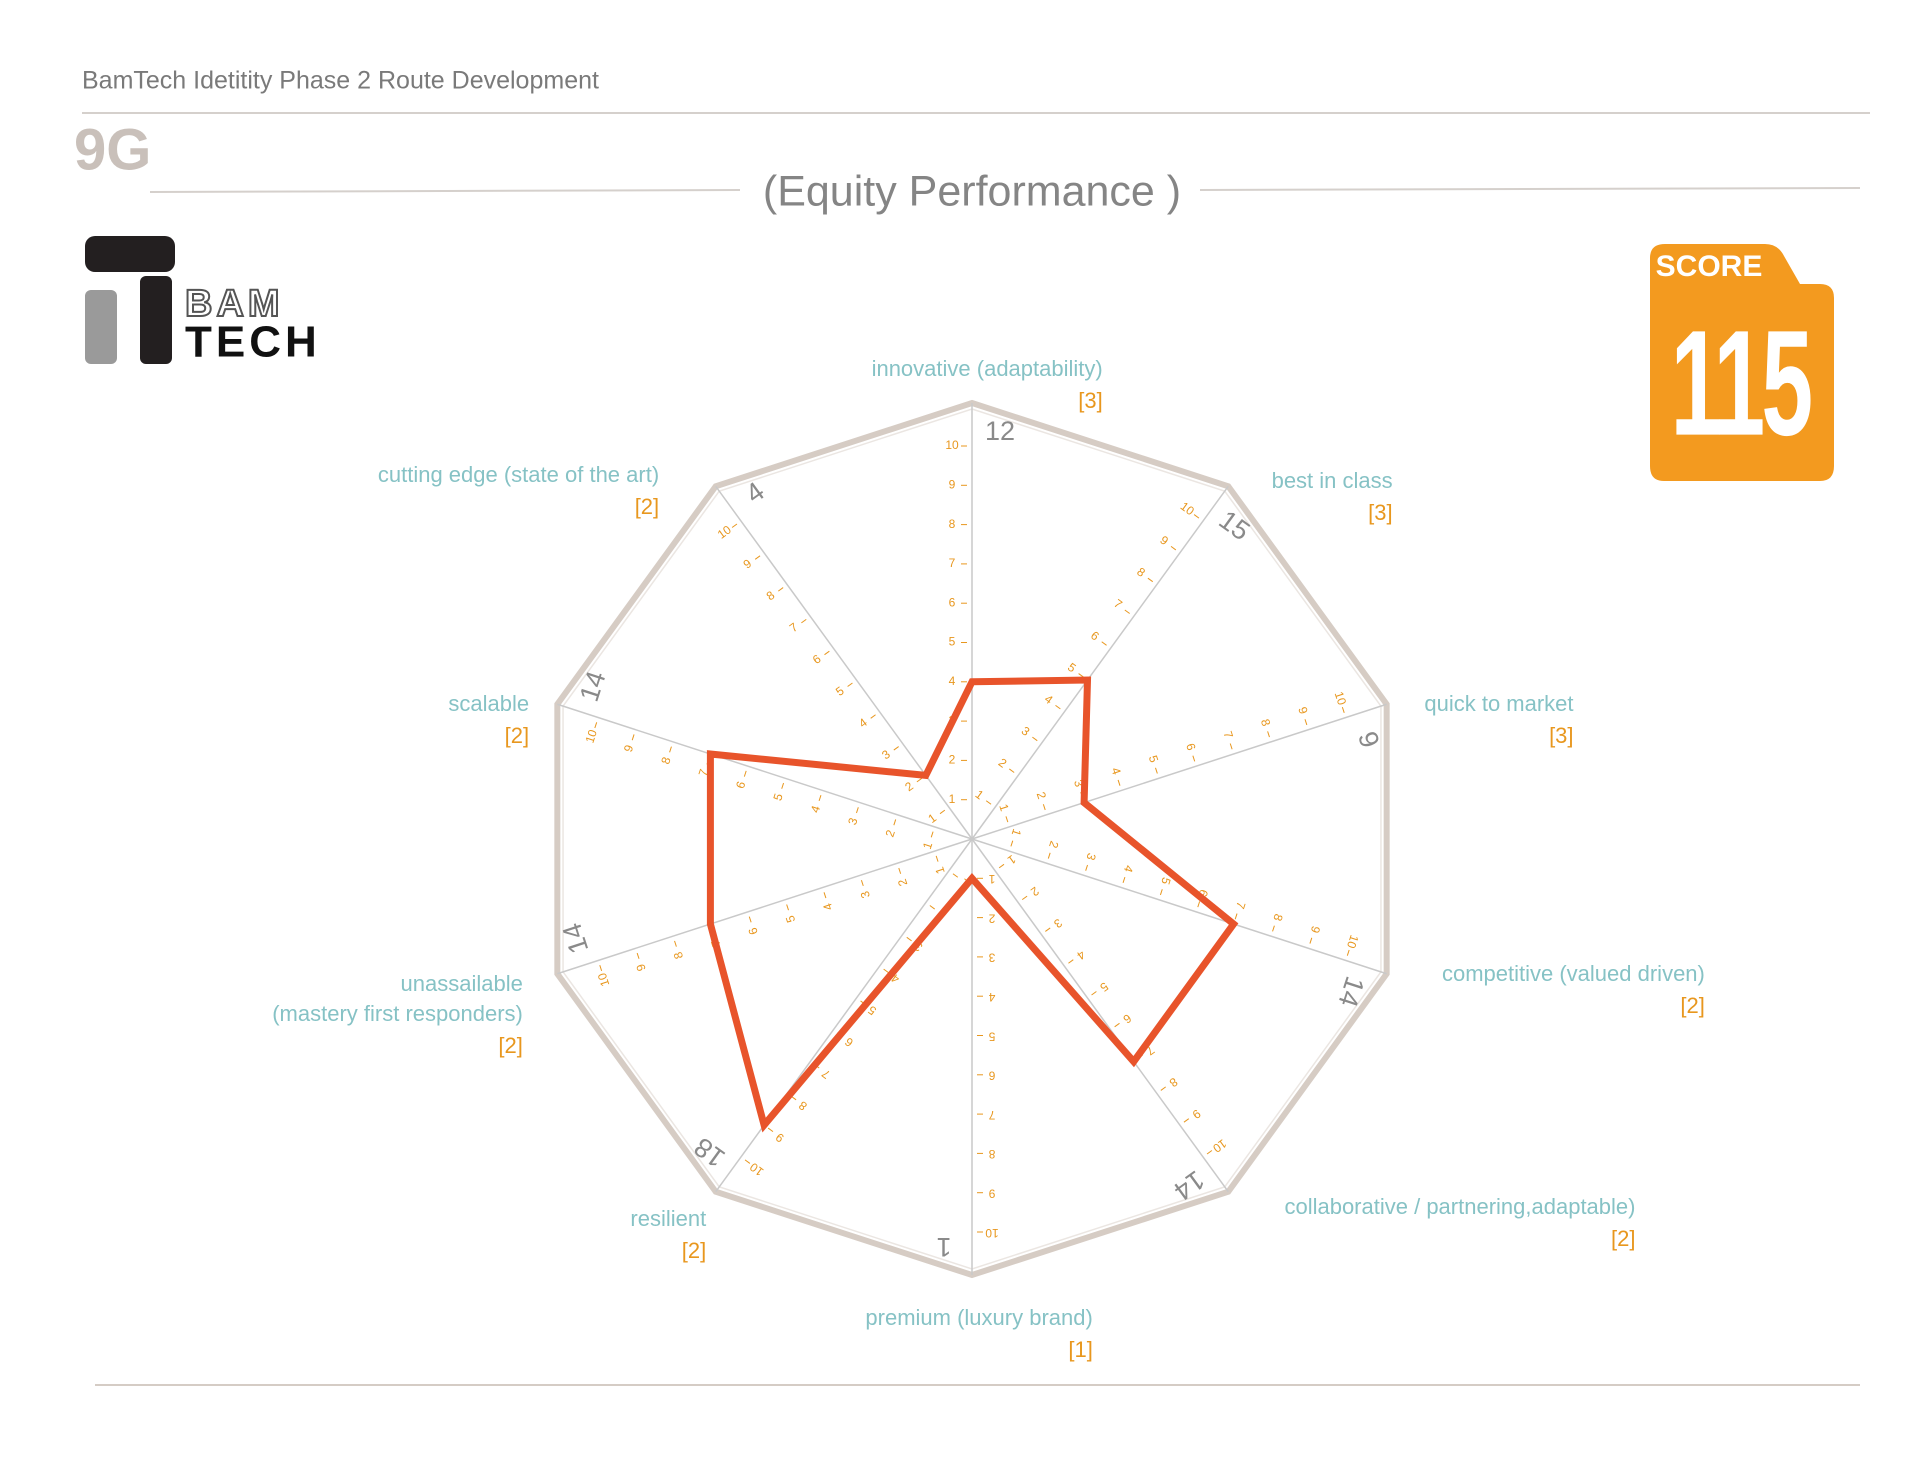  Describe the element at coordinates (1573, 973) in the screenshot. I see `axis-label: competitive (valued driven)` at that location.